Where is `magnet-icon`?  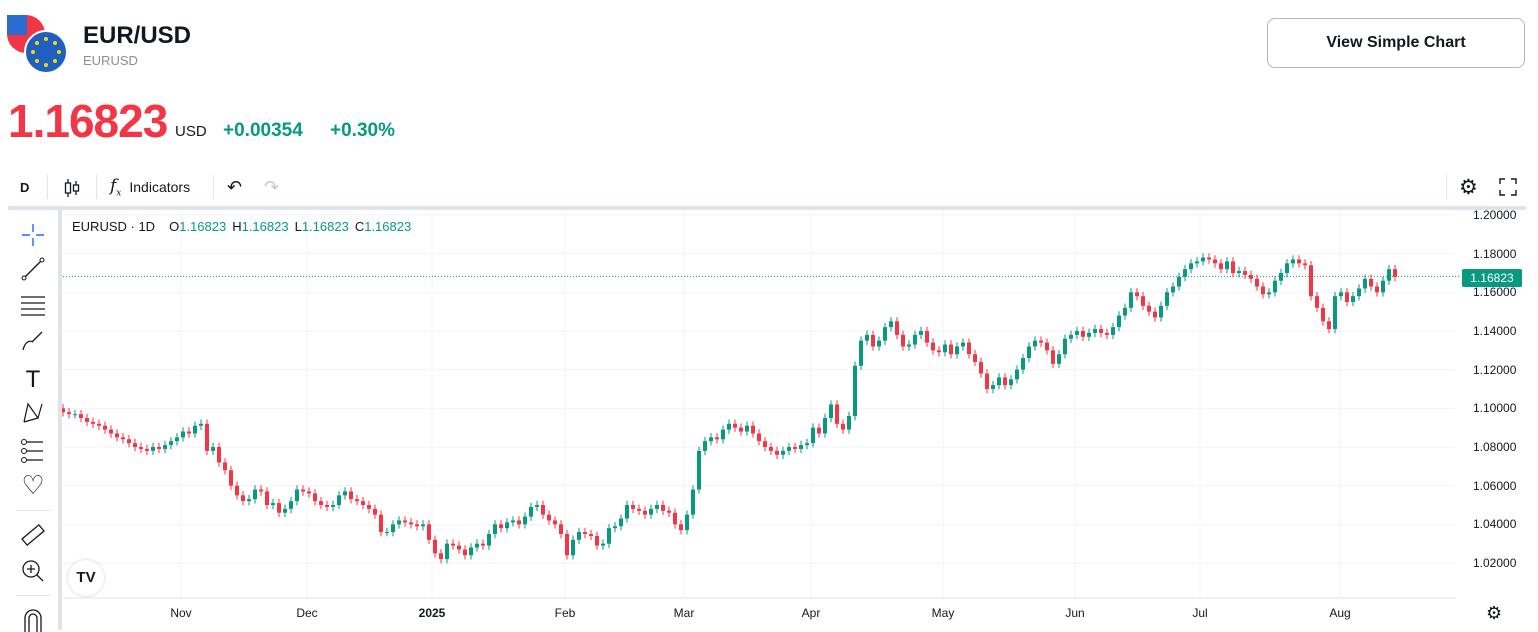
magnet-icon is located at coordinates (33, 619).